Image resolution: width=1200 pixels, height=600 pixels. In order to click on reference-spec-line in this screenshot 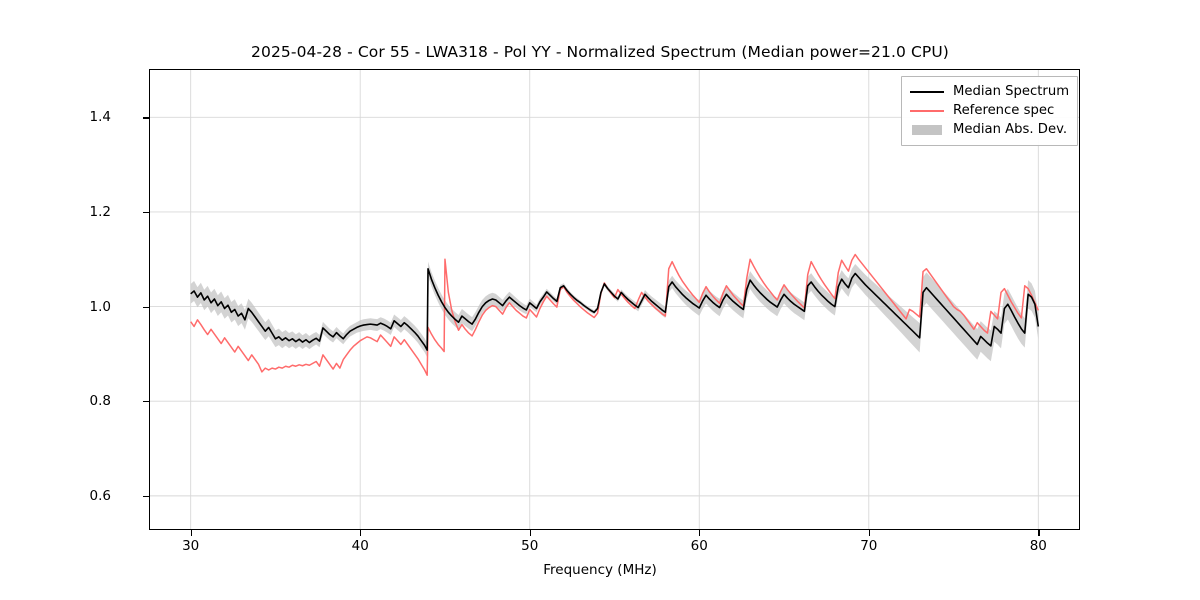, I will do `click(614, 314)`.